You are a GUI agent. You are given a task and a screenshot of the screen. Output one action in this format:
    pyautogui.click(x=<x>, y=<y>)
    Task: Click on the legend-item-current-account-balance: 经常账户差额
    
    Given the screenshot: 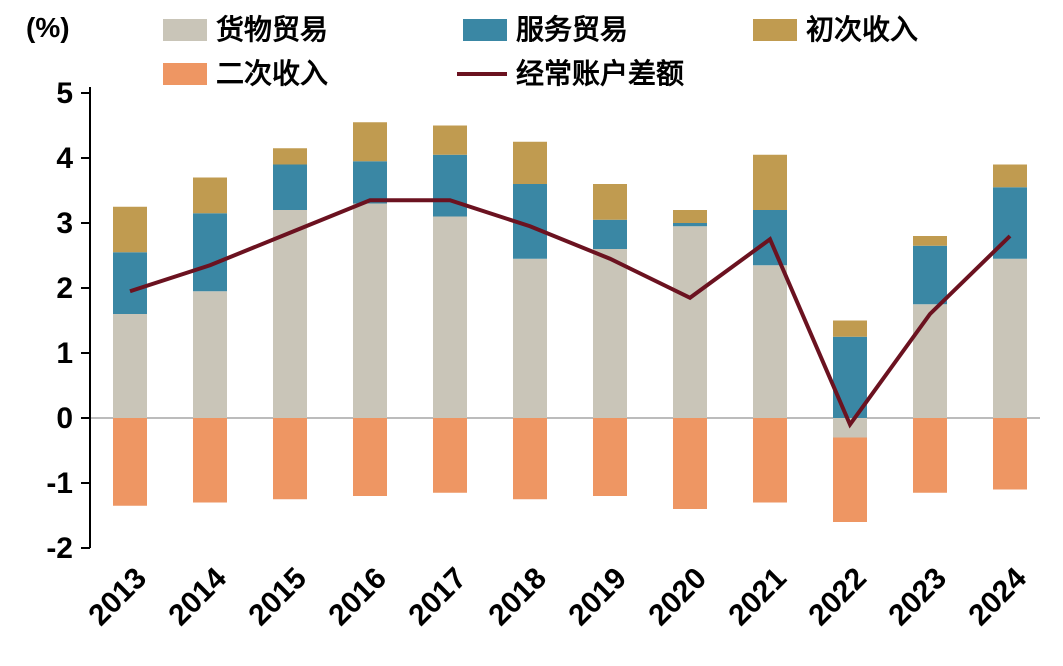 What is the action you would take?
    pyautogui.click(x=570, y=74)
    